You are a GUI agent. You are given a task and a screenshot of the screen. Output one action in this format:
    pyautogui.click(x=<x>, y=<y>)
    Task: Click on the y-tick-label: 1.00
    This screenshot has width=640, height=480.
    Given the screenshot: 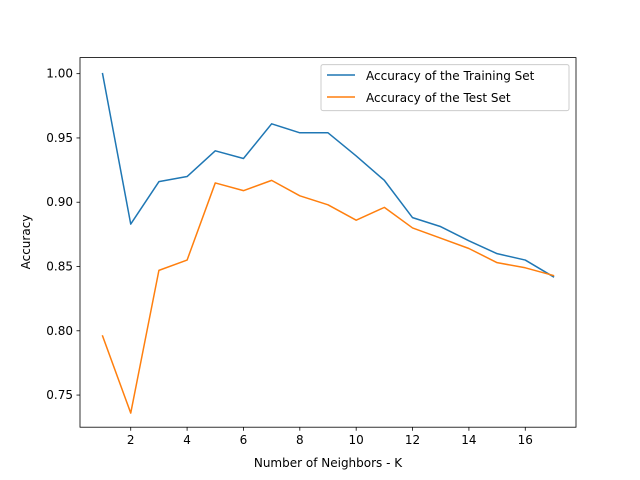 What is the action you would take?
    pyautogui.click(x=59, y=74)
    